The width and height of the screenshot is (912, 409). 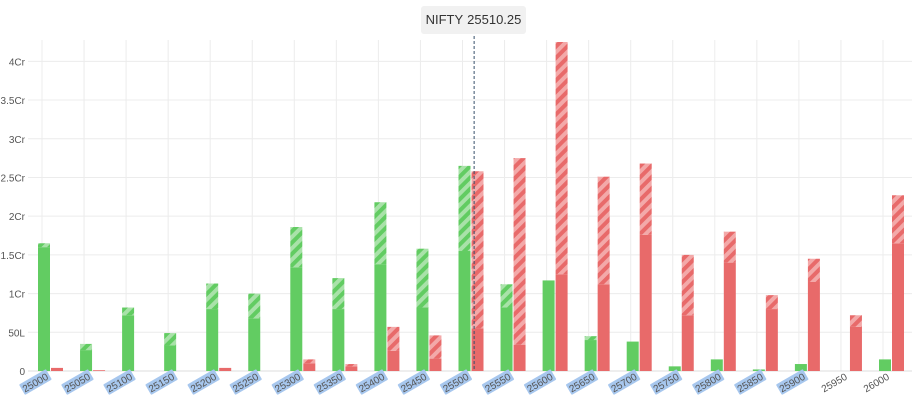 I want to click on x-tick: 25250, so click(x=245, y=382).